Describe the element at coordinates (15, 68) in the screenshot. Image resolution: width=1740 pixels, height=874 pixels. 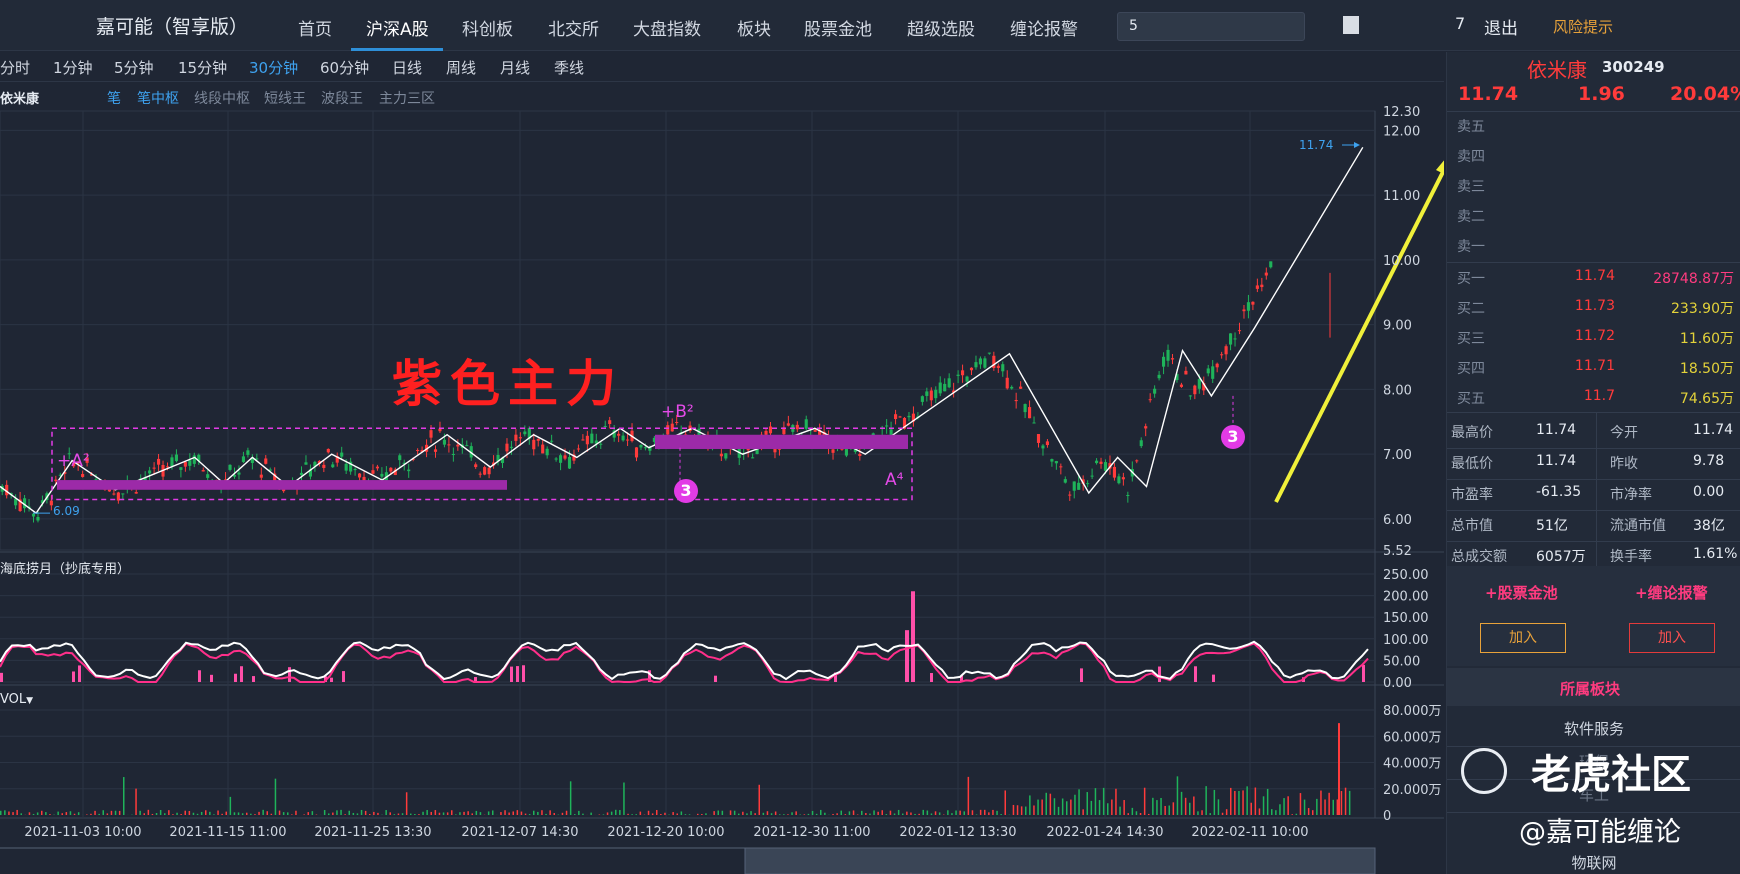
I see `tab-intraday: 分时` at that location.